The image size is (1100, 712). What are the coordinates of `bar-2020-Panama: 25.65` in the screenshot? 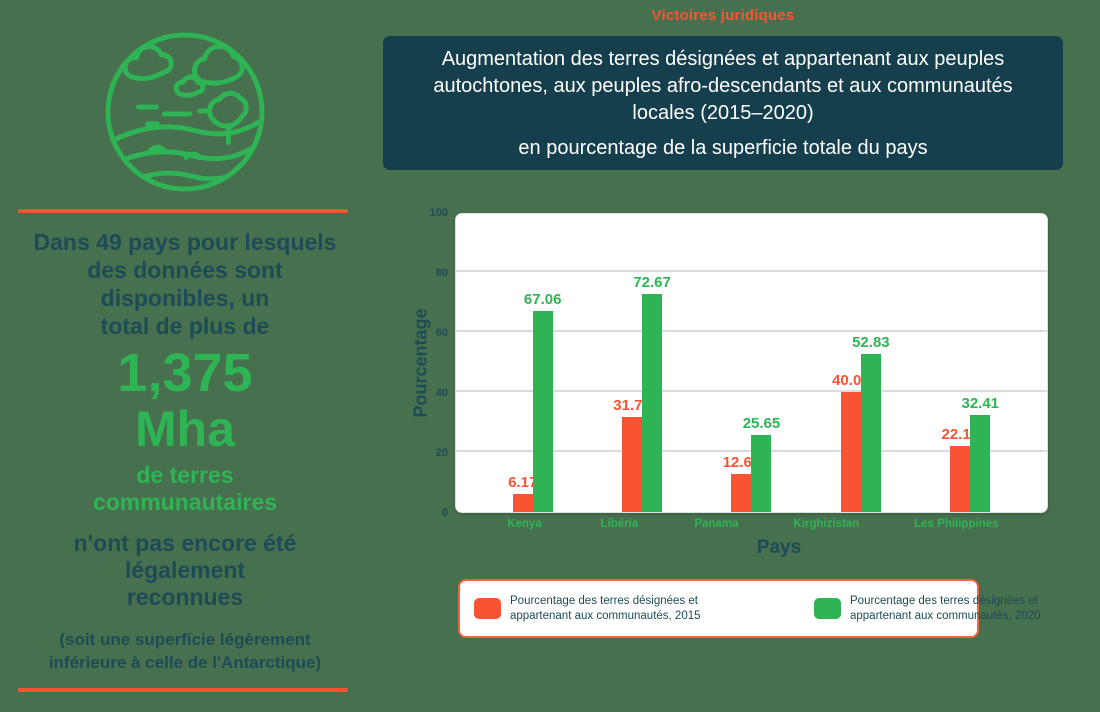 It's located at (761, 463).